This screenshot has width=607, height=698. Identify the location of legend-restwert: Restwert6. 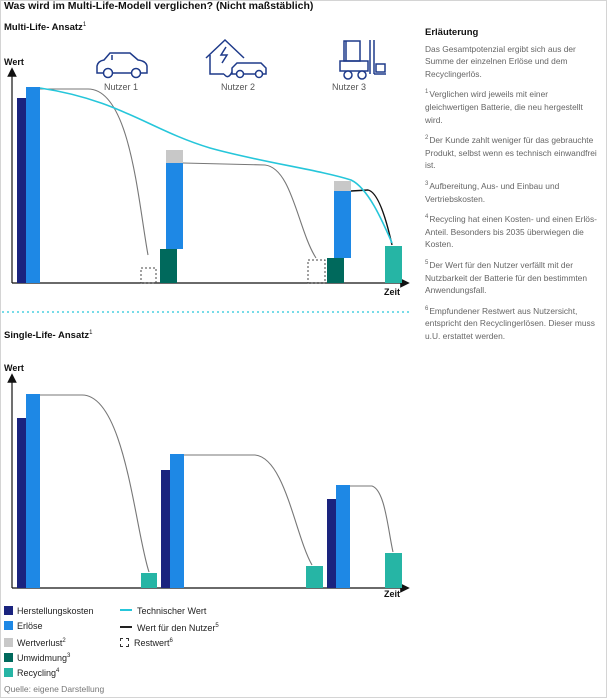
(146, 641).